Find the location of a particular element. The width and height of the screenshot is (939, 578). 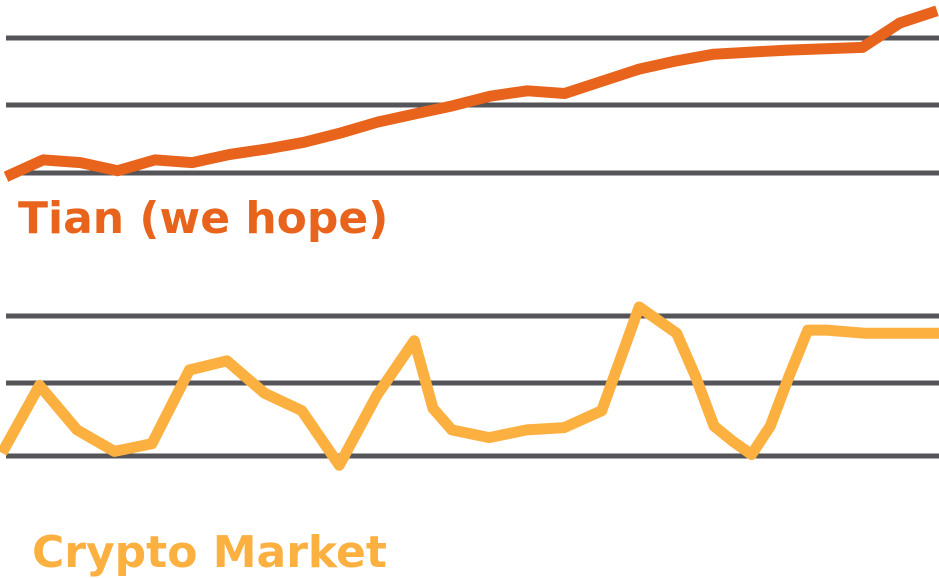

crypto-series-label: Crypto Market is located at coordinates (209, 552).